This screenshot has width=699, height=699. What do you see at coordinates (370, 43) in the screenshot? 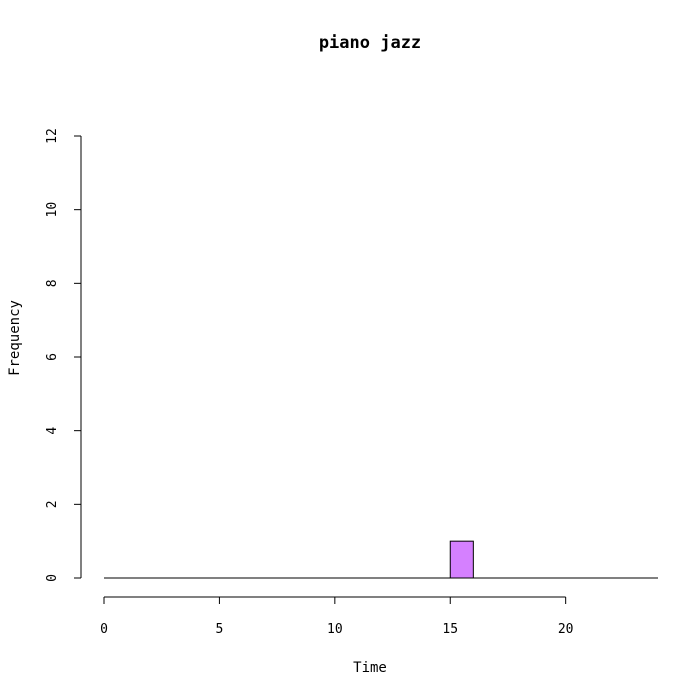
I see `chart-title: piano jazz` at bounding box center [370, 43].